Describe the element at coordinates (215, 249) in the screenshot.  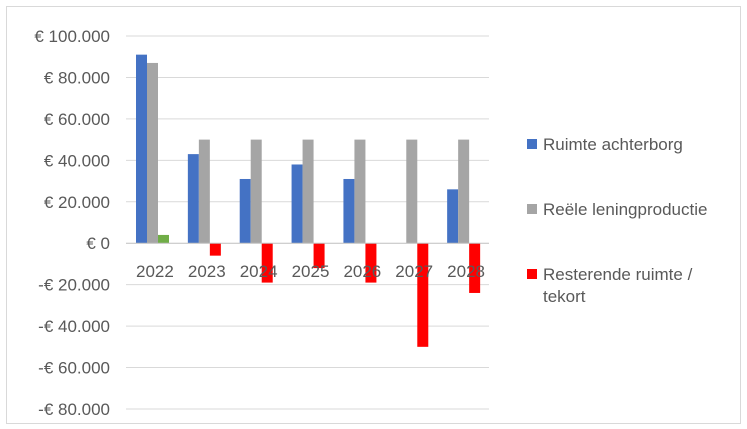
I see `bar-resterende-ruimte-tekort-2023` at that location.